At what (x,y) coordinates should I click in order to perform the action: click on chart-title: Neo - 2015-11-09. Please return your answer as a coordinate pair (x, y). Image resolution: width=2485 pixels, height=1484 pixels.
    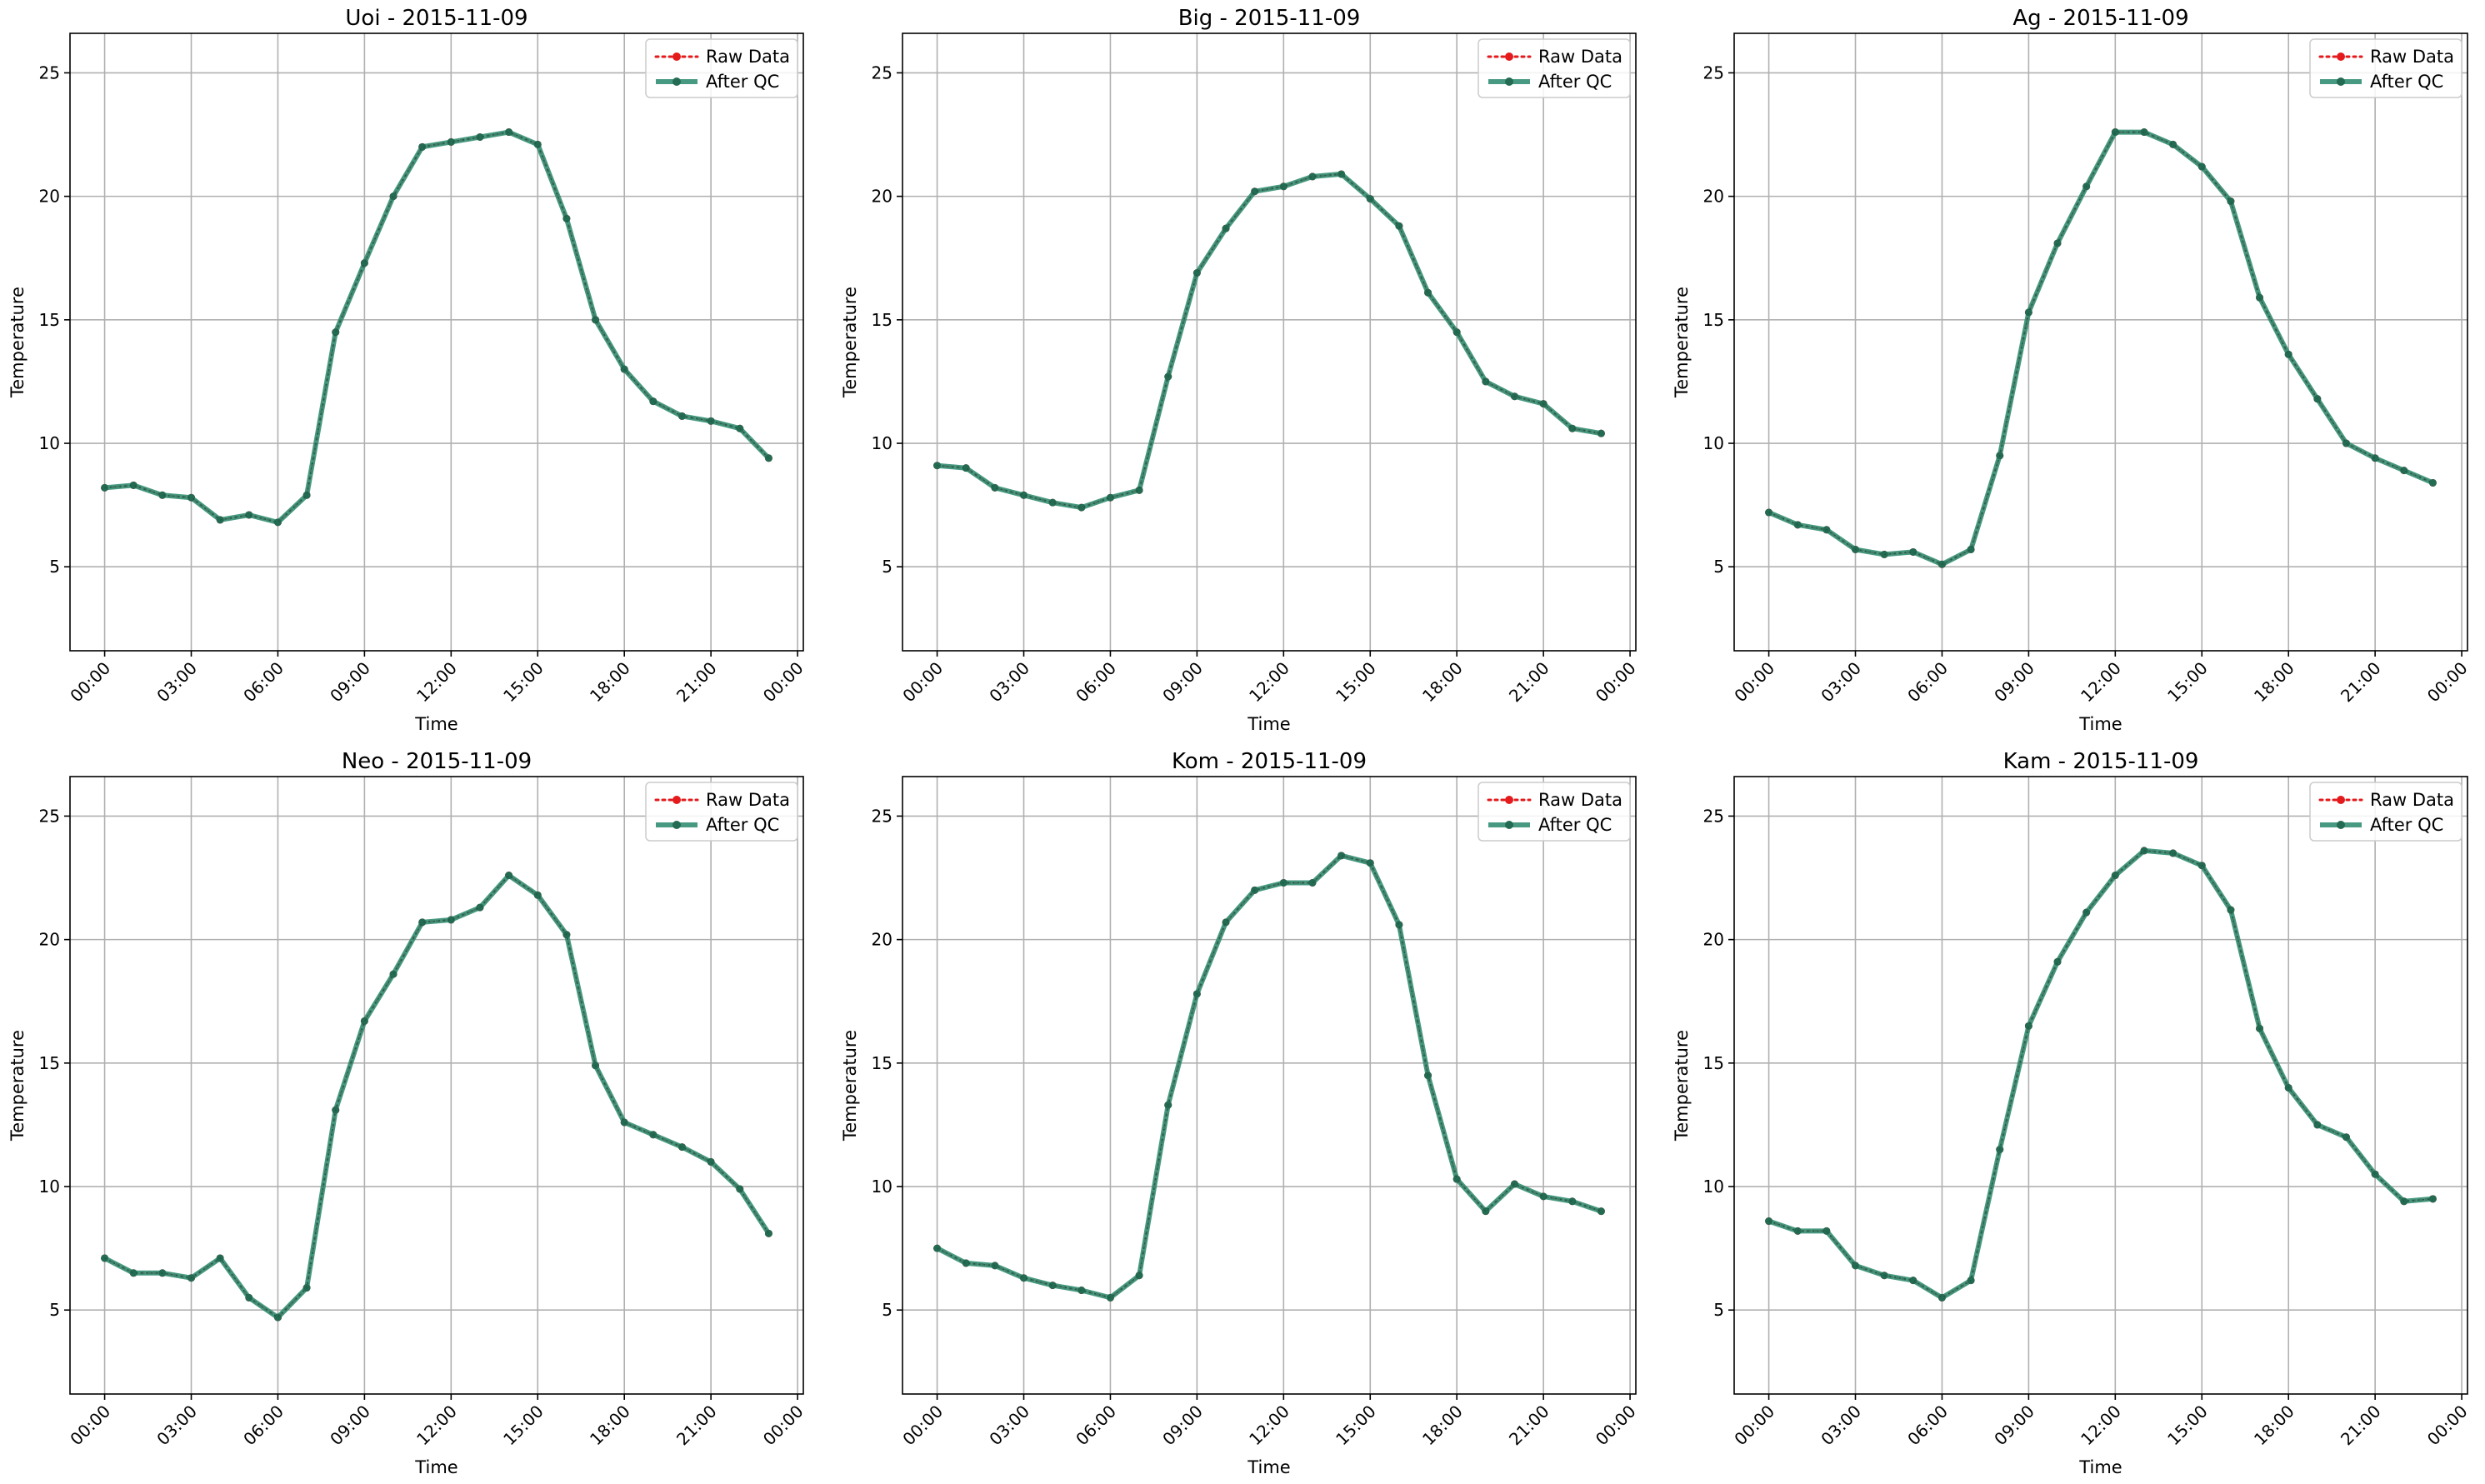
    Looking at the image, I should click on (437, 761).